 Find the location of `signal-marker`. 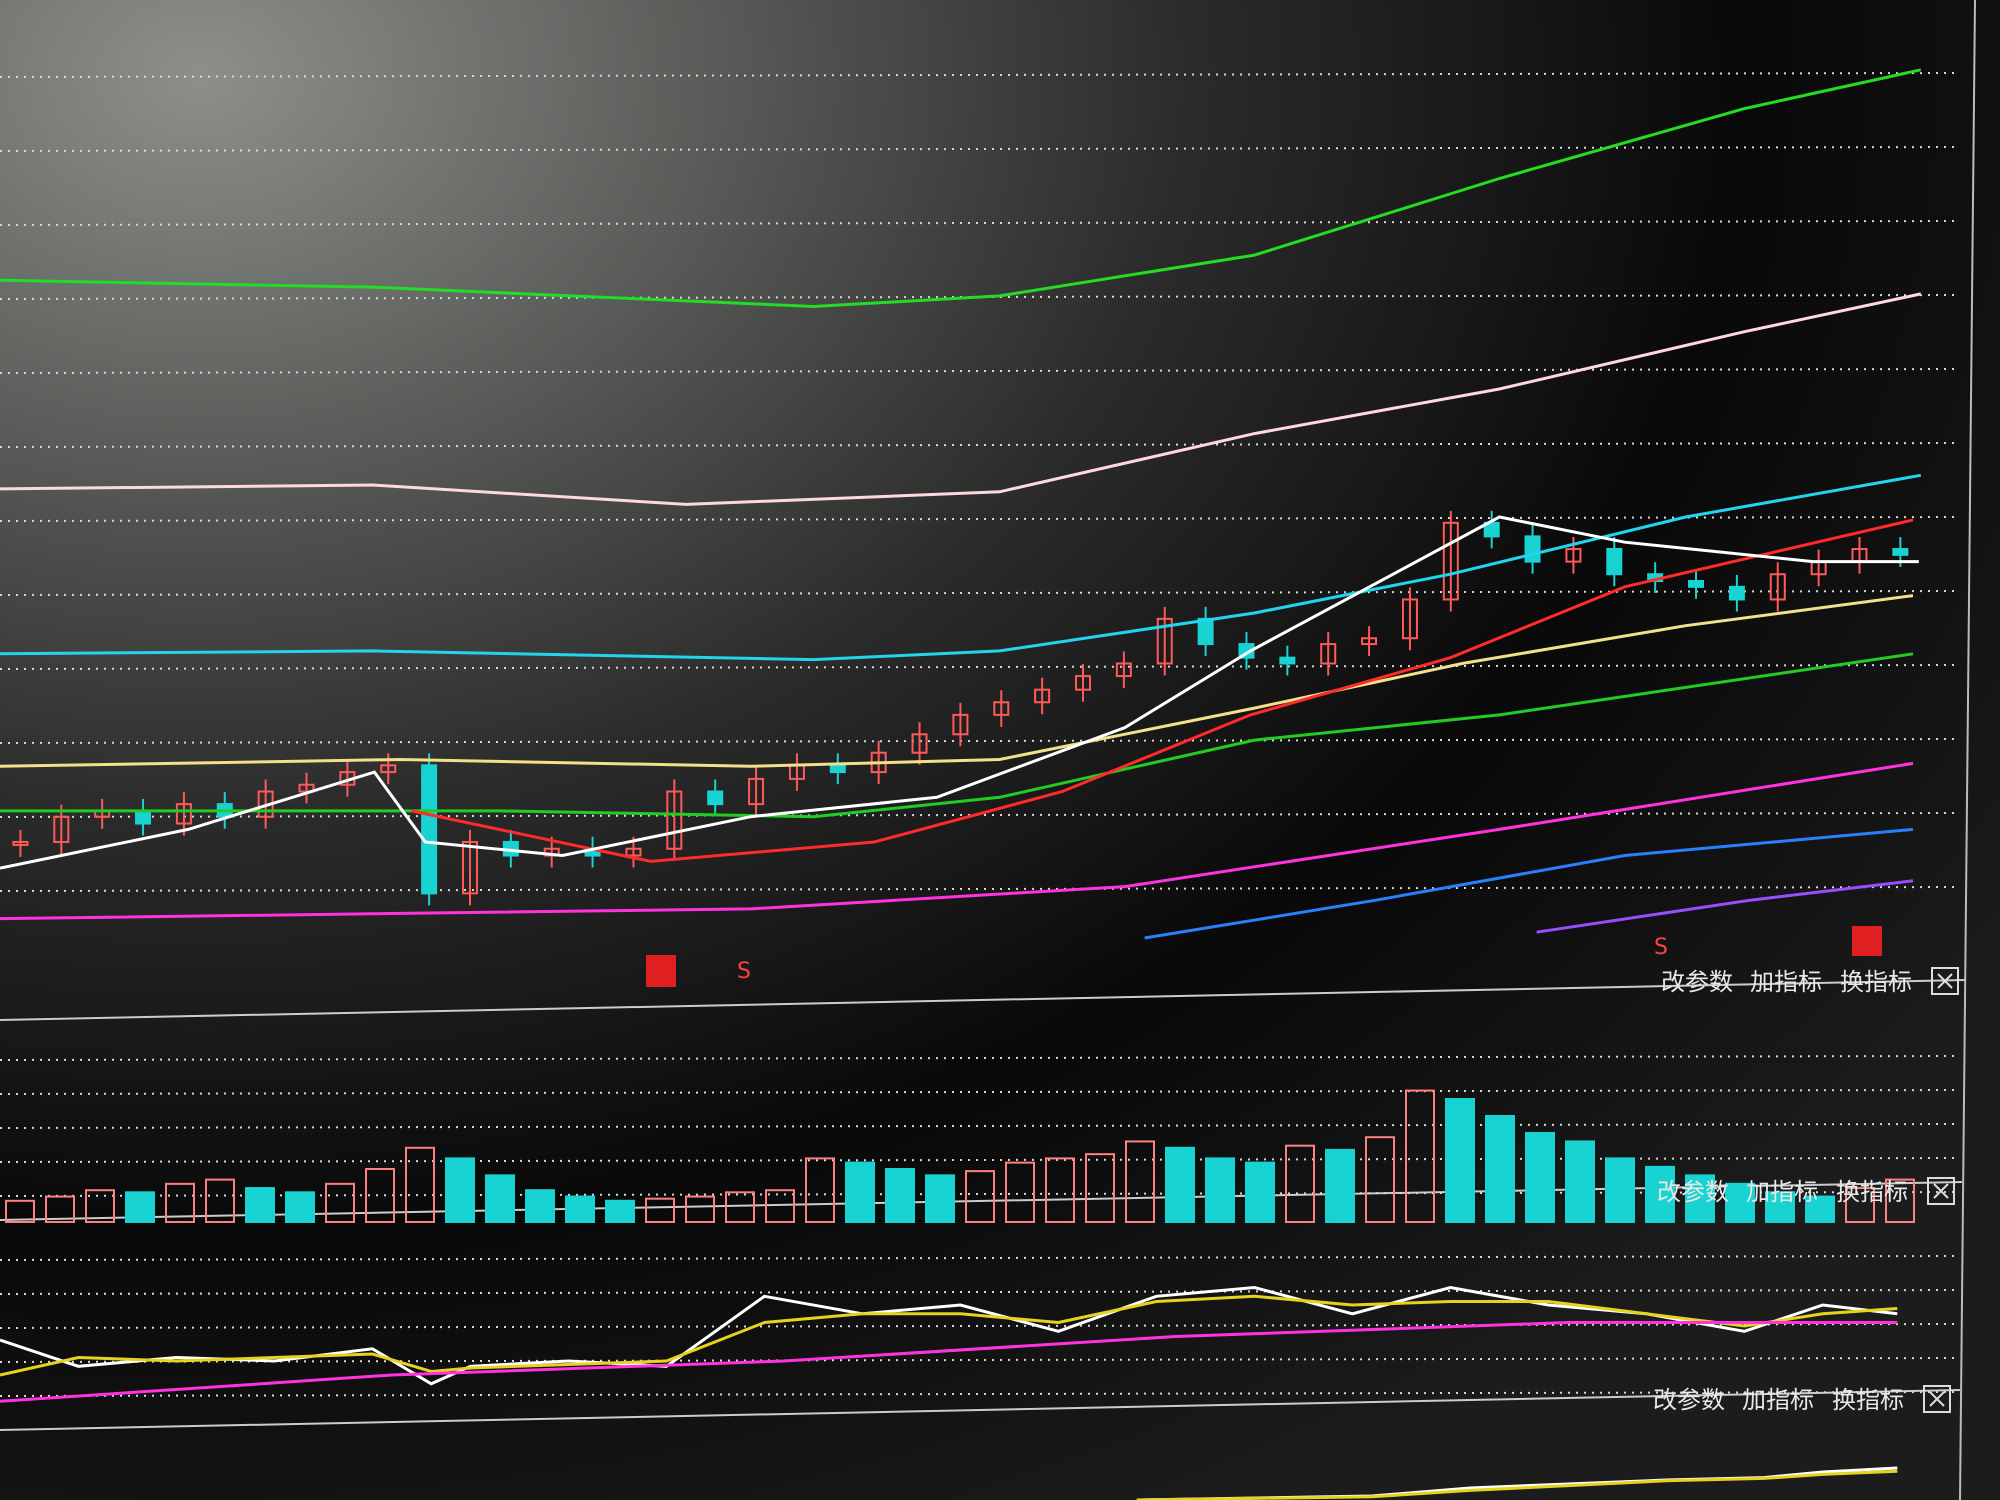

signal-marker is located at coordinates (1867, 941).